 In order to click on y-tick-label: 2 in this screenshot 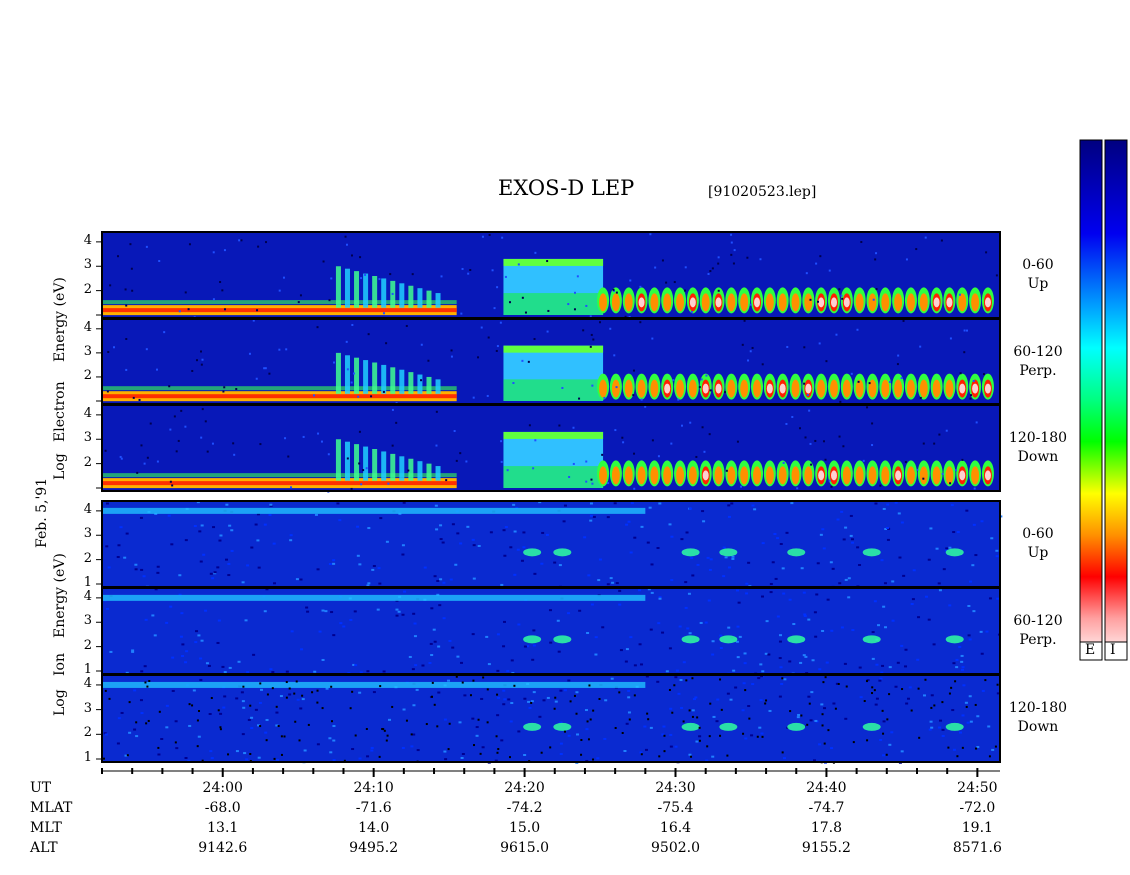, I will do `click(87, 645)`.